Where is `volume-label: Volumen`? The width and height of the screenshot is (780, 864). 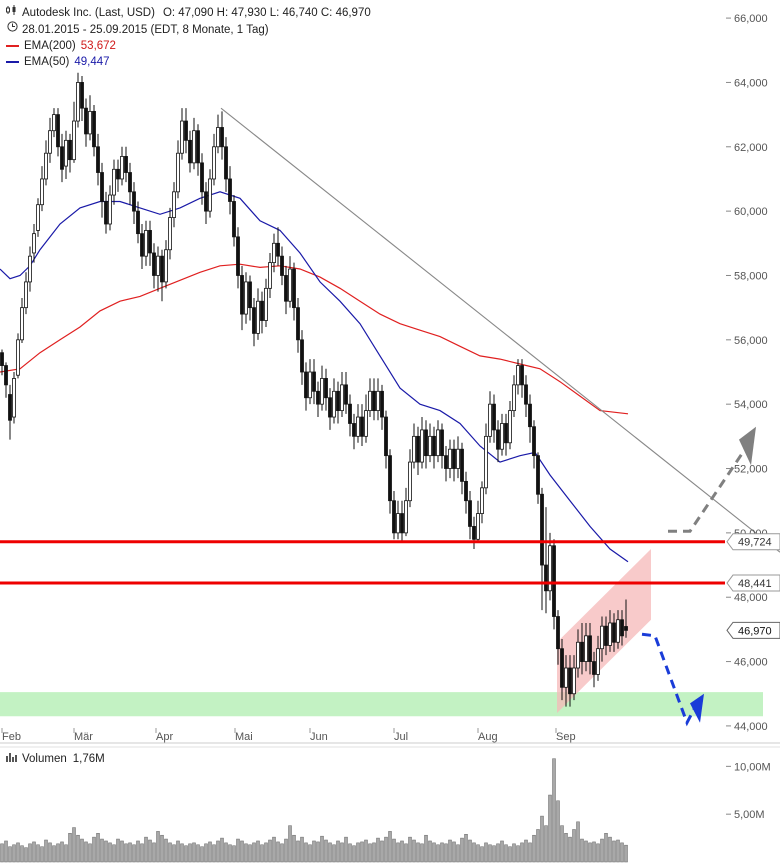
volume-label: Volumen is located at coordinates (44, 758).